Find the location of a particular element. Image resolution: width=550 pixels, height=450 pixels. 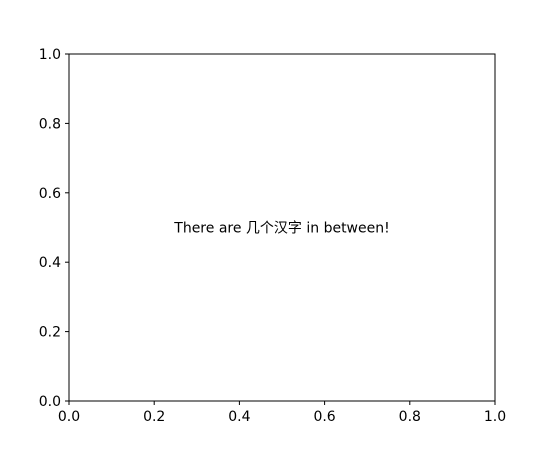

x-tick-label: 0.0 is located at coordinates (69, 417).